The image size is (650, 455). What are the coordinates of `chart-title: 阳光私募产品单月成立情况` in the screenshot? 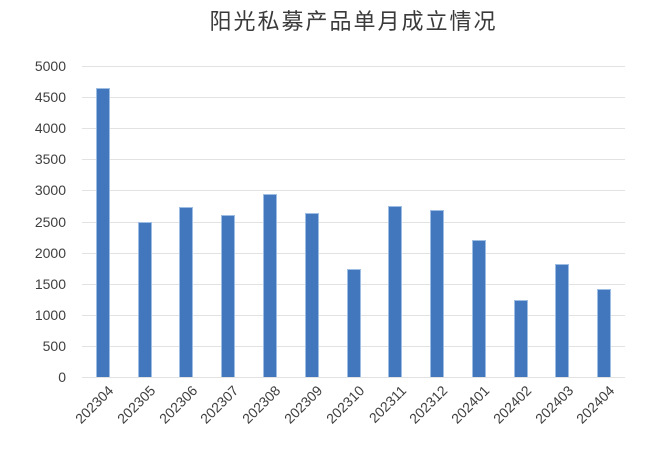 It's located at (353, 21).